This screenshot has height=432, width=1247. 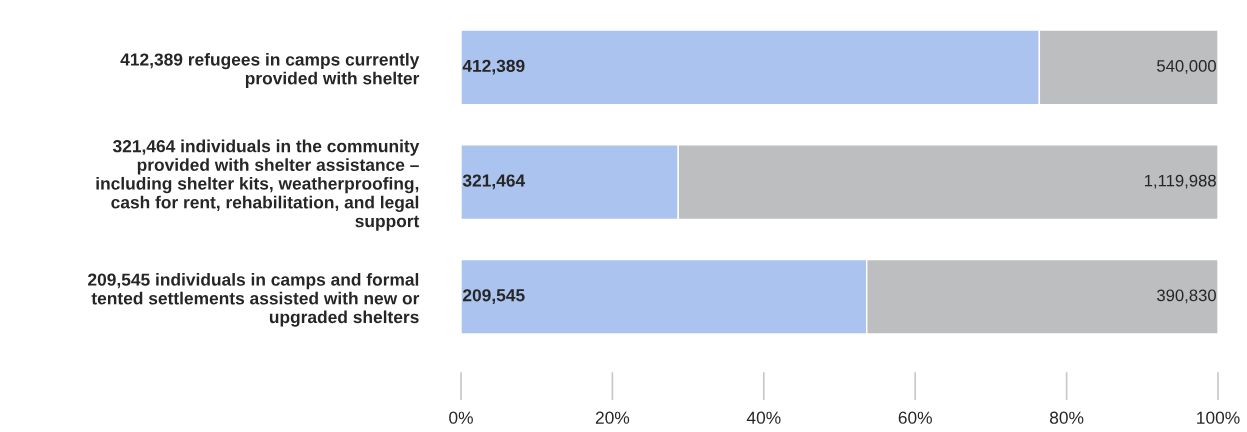 I want to click on annotation: 209,545, so click(x=493, y=296).